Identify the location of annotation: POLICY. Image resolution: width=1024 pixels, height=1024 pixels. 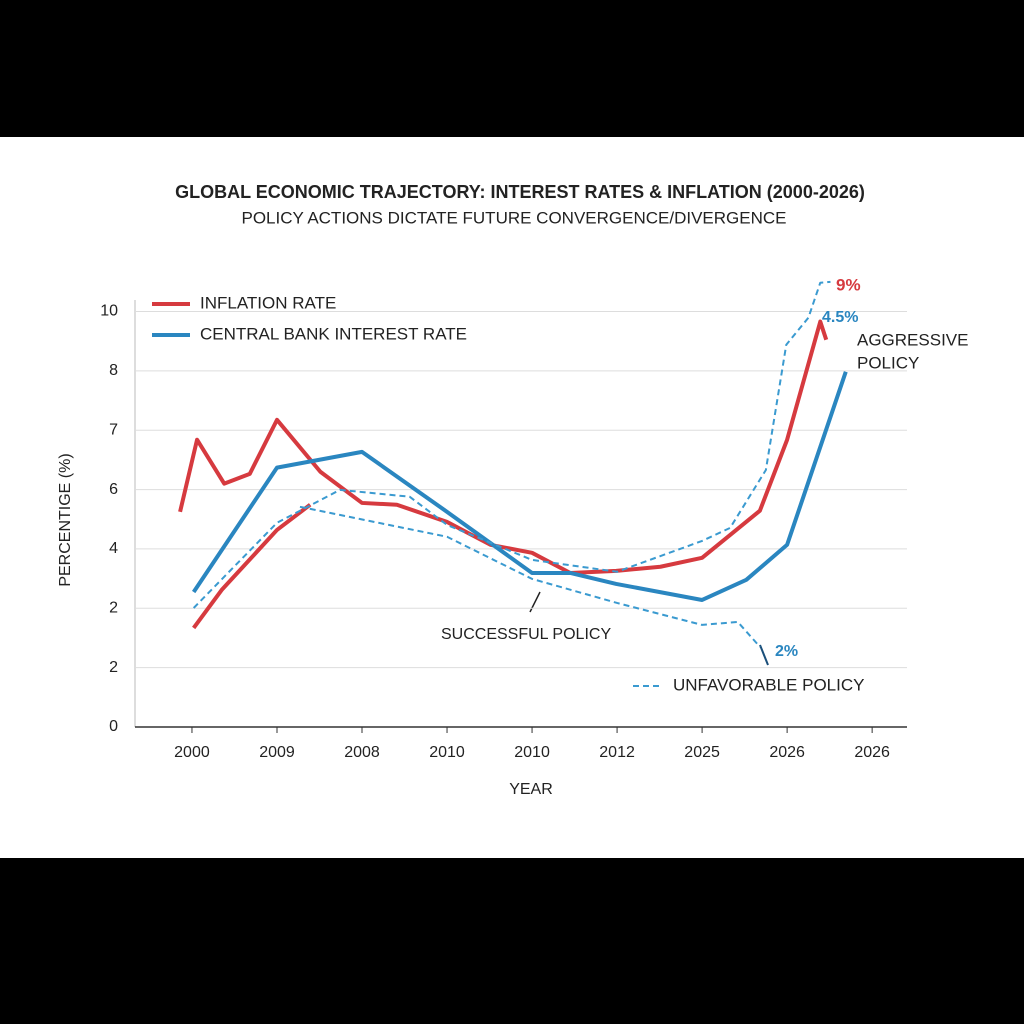
(888, 362).